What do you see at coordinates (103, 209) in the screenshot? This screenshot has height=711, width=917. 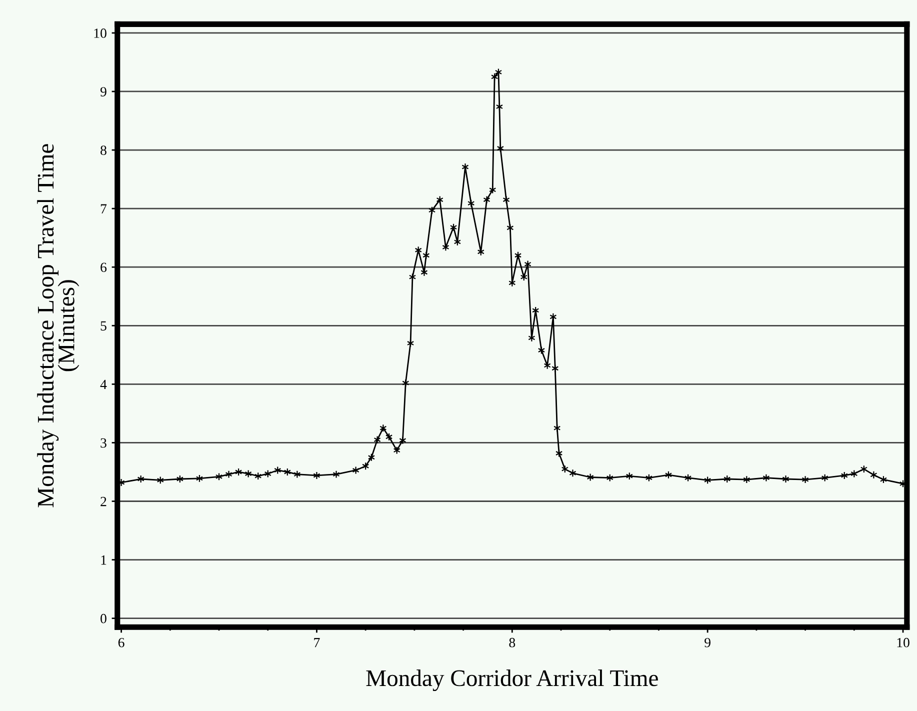 I see `y-tick-label: 7` at bounding box center [103, 209].